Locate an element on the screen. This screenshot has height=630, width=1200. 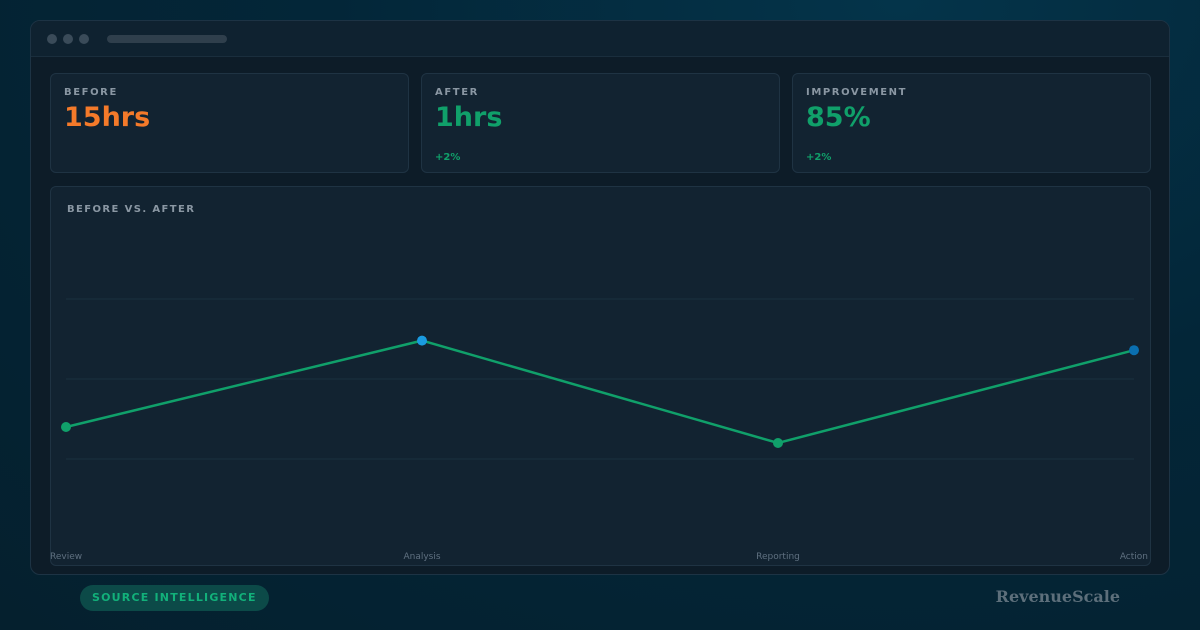
address-bar is located at coordinates (167, 39).